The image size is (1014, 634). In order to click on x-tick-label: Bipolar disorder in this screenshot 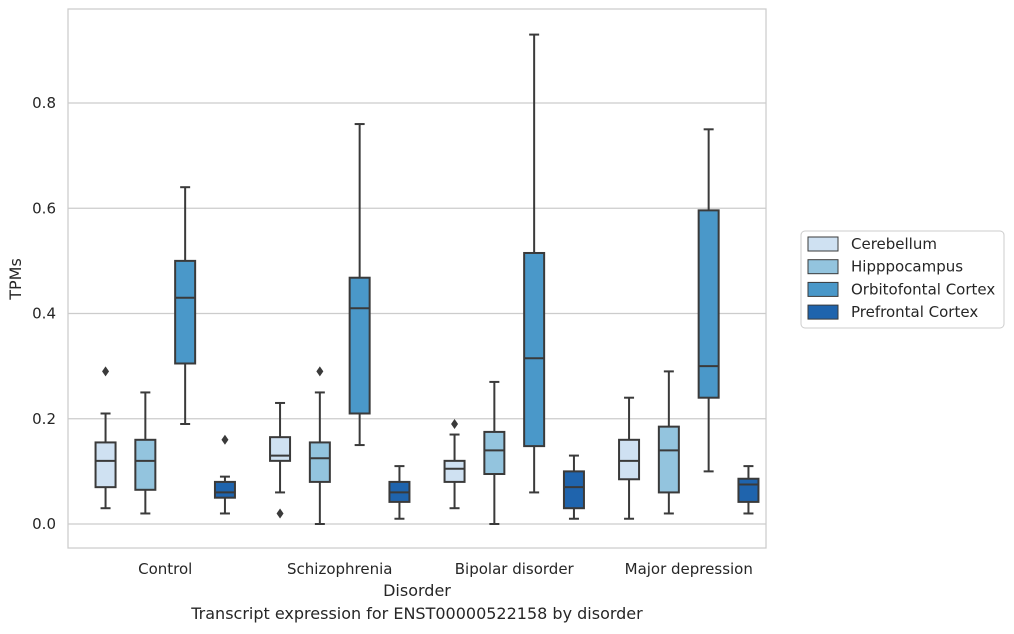, I will do `click(515, 569)`.